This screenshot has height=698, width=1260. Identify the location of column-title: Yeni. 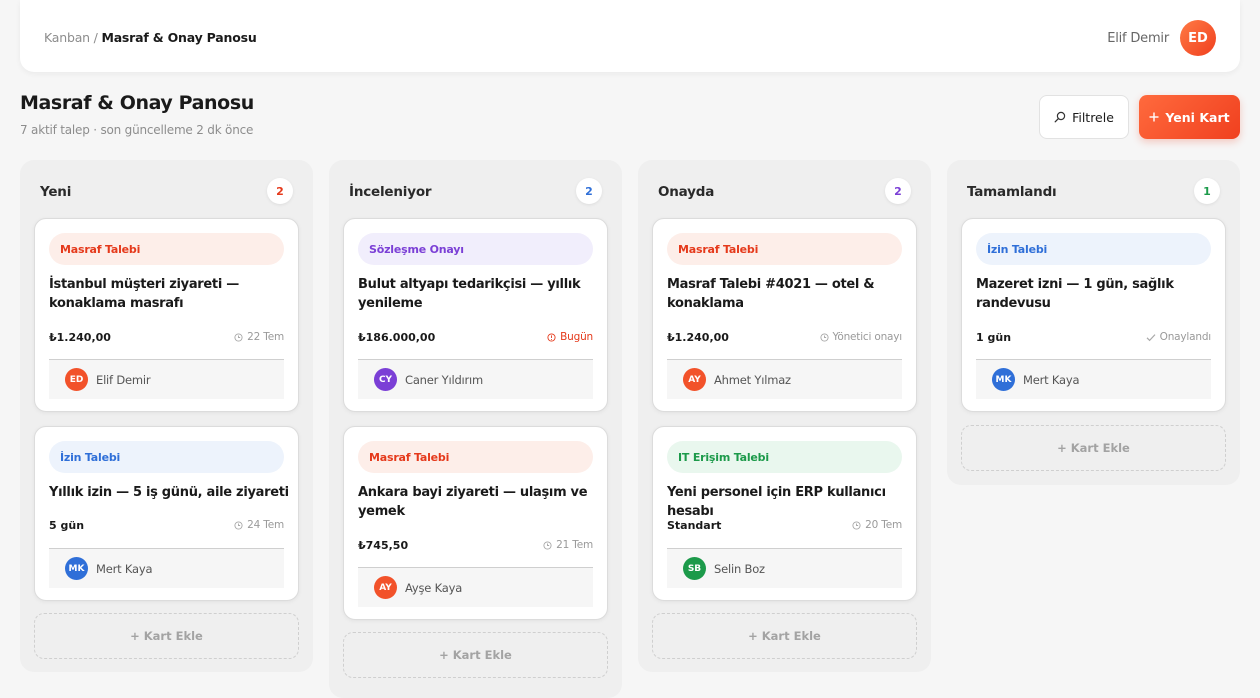
(56, 192).